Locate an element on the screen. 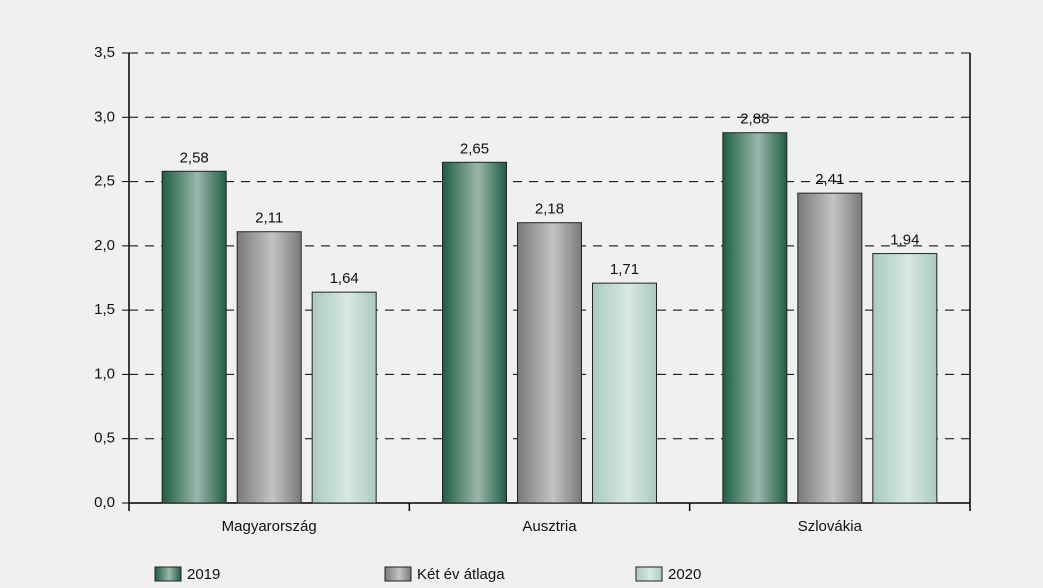 This screenshot has height=588, width=1043. value-label: 1,71 is located at coordinates (624, 269).